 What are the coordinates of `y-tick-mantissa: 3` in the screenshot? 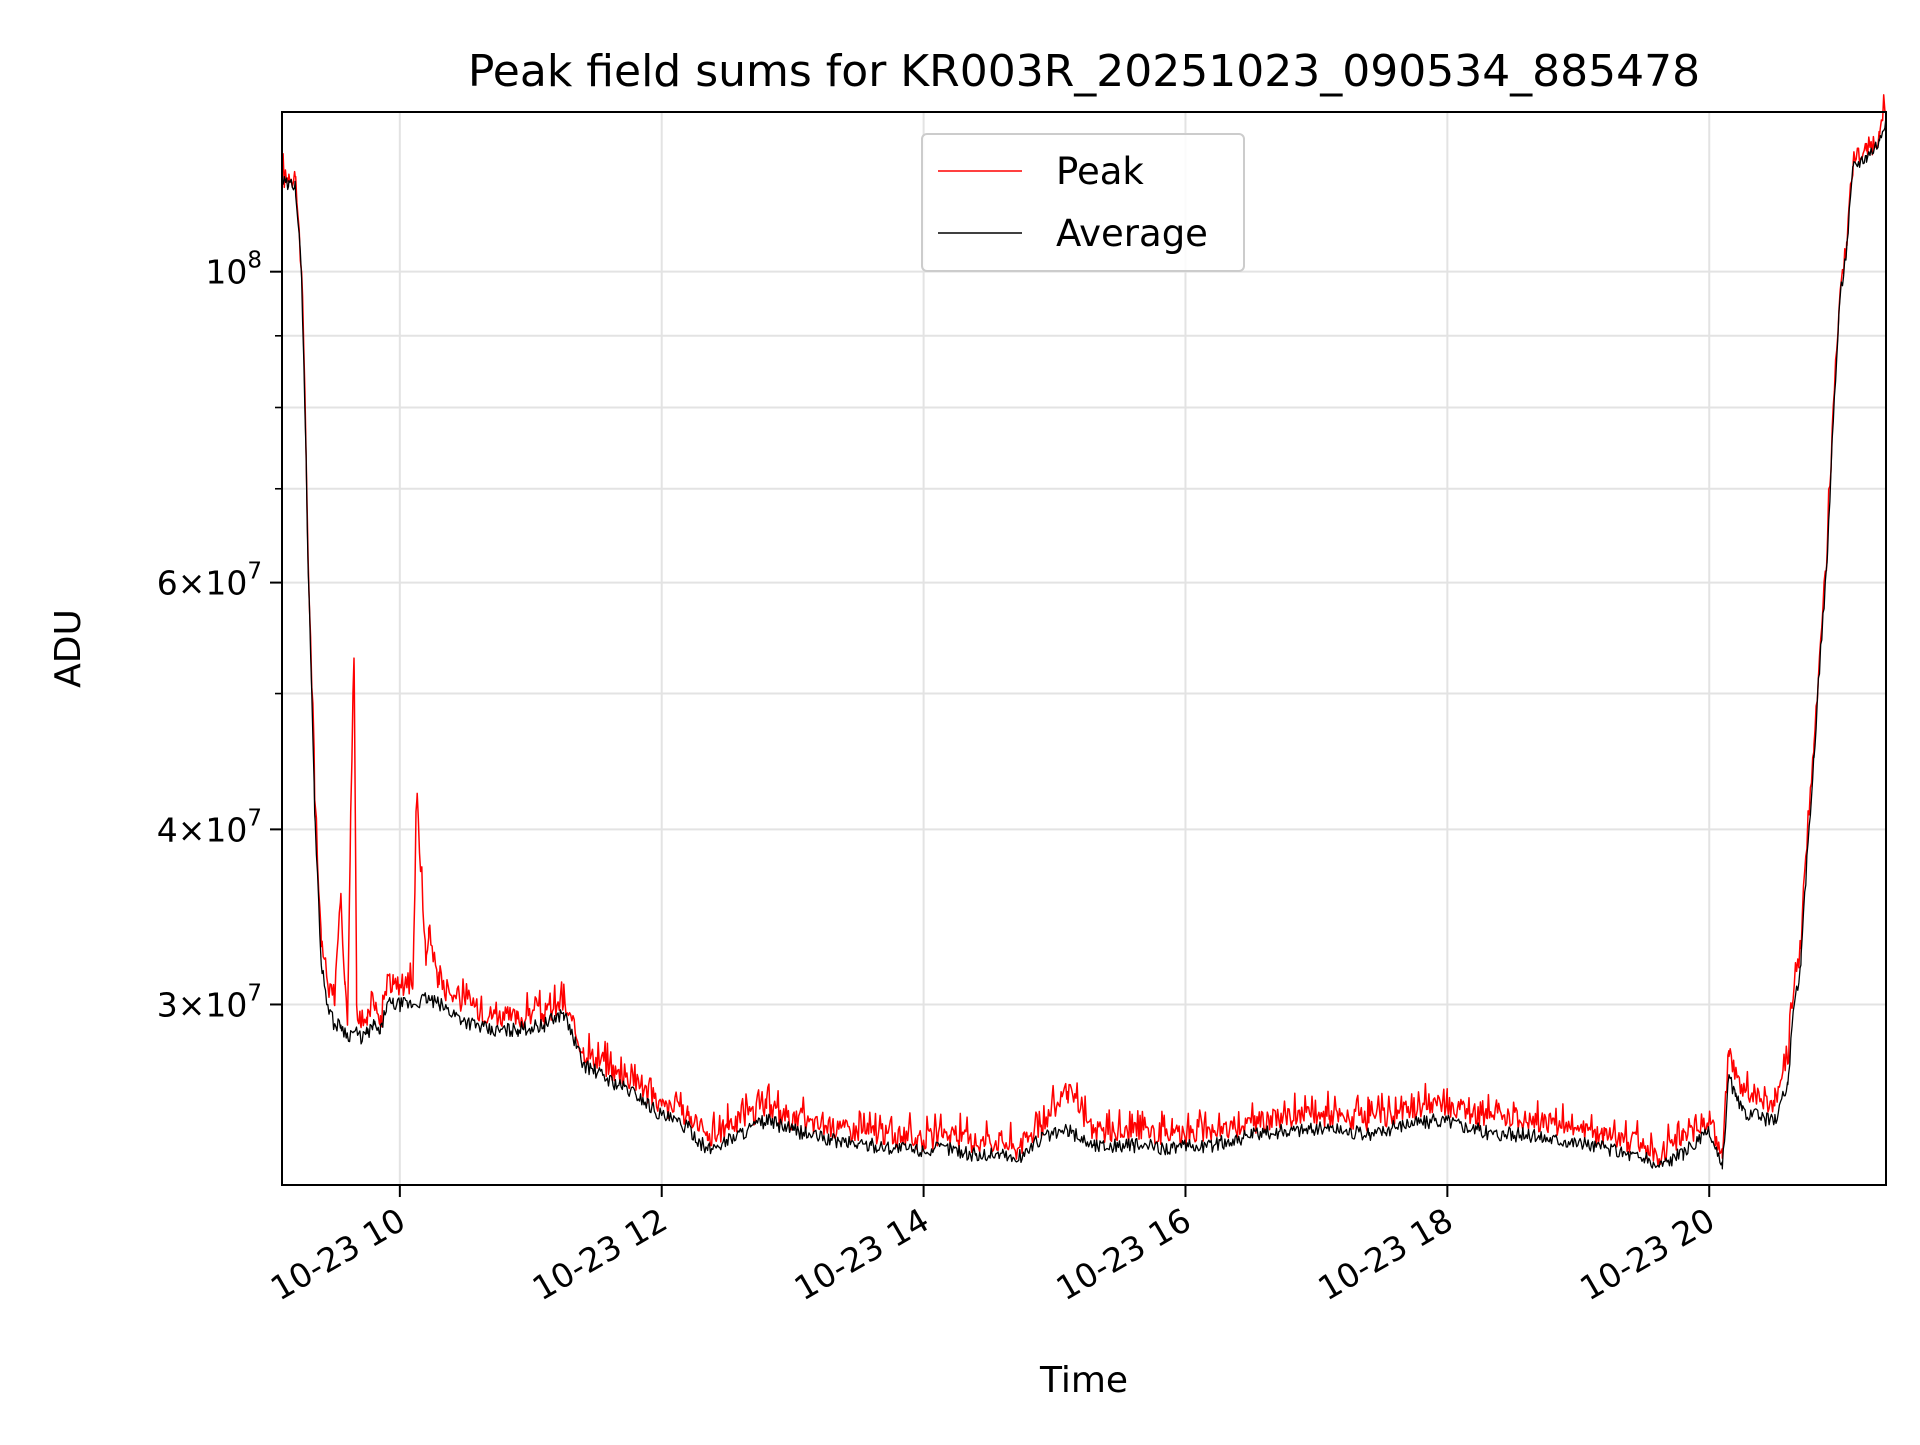 It's located at (167, 1004).